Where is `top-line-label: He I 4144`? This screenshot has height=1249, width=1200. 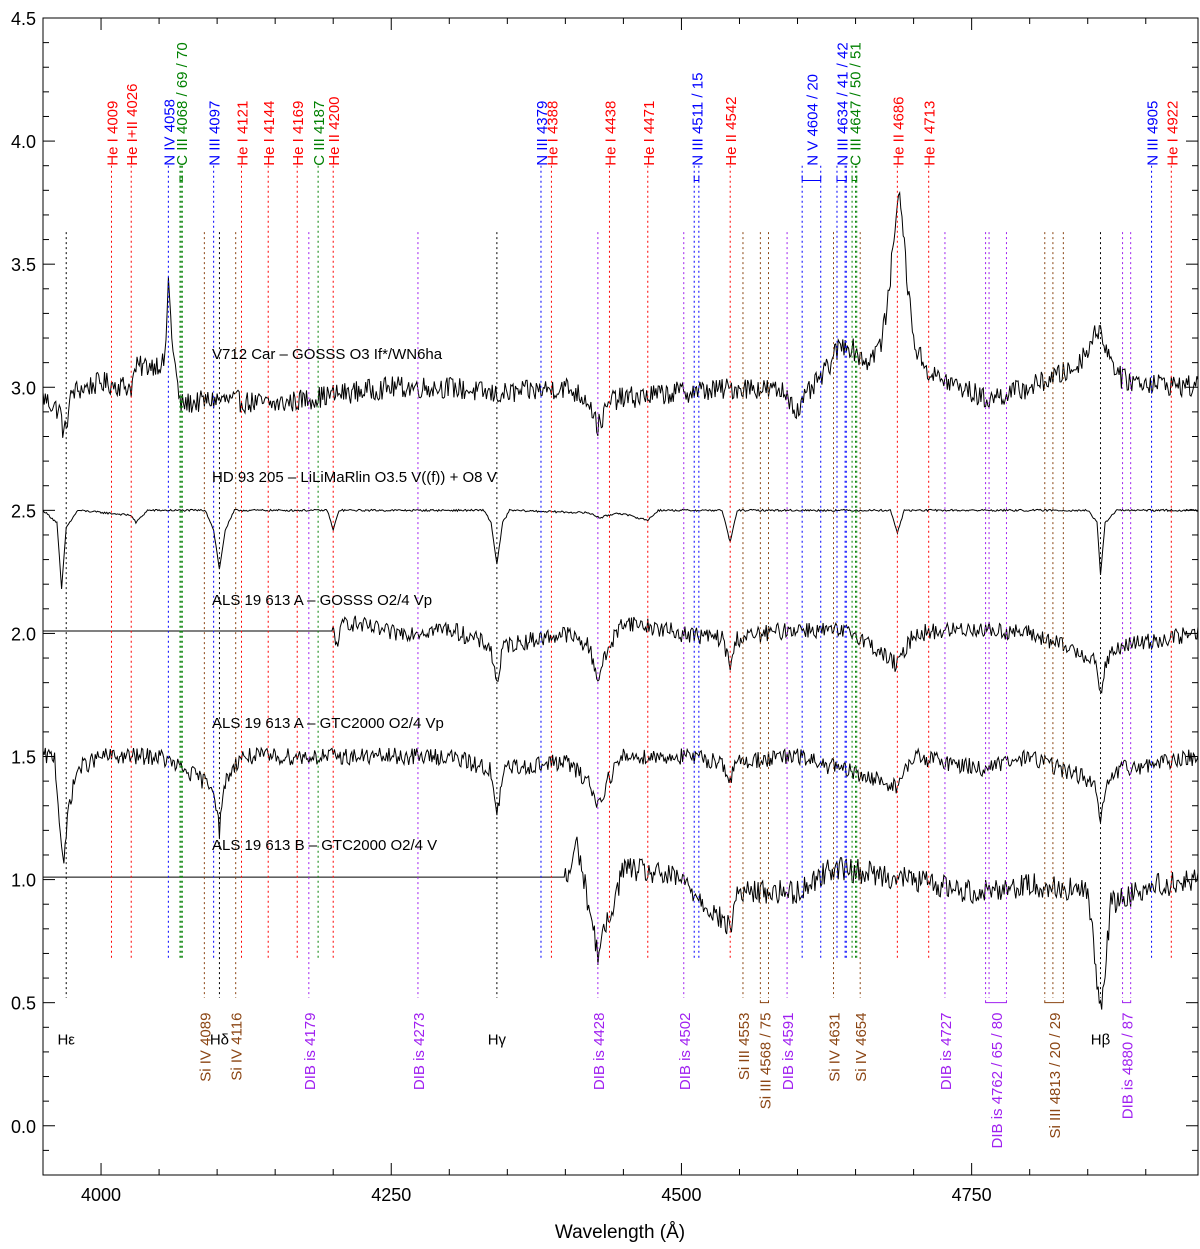 top-line-label: He I 4144 is located at coordinates (269, 133).